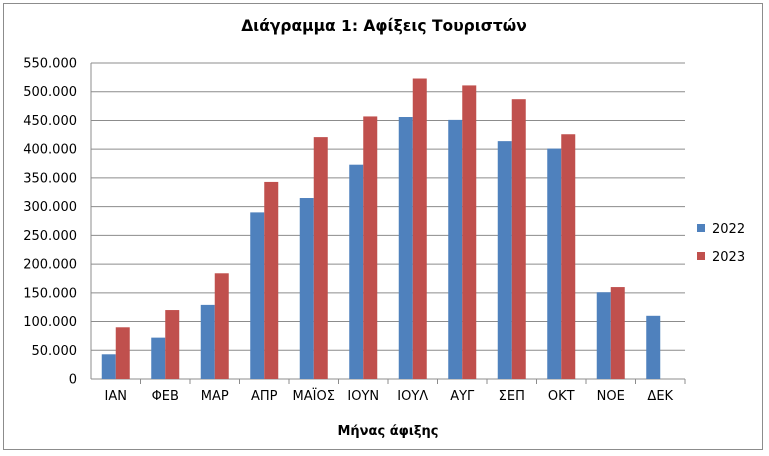  Describe the element at coordinates (387, 431) in the screenshot. I see `x-axis-label: Μήνας άφιξης` at that location.